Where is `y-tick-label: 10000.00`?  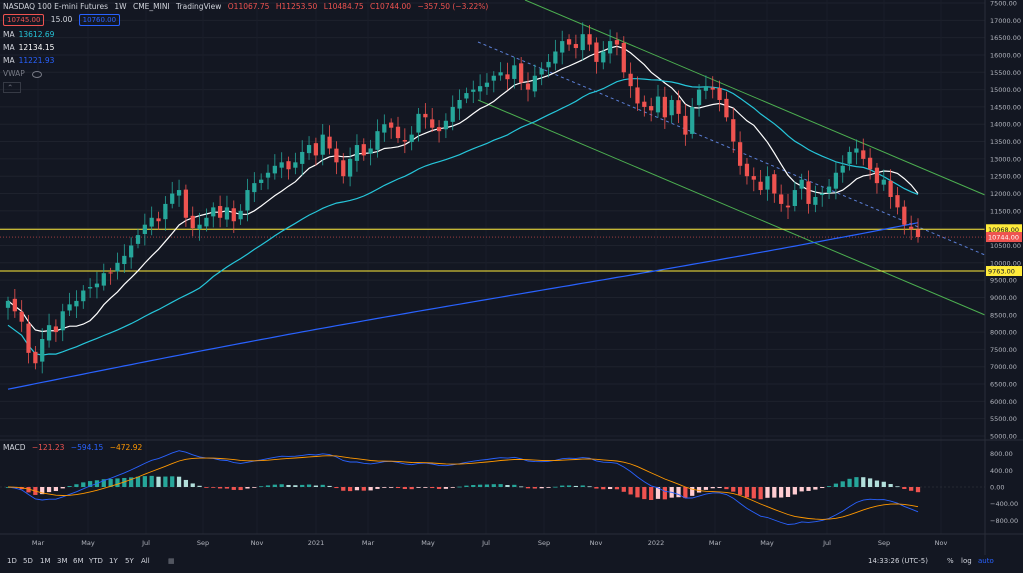
y-tick-label: 10000.00 is located at coordinates (1005, 263).